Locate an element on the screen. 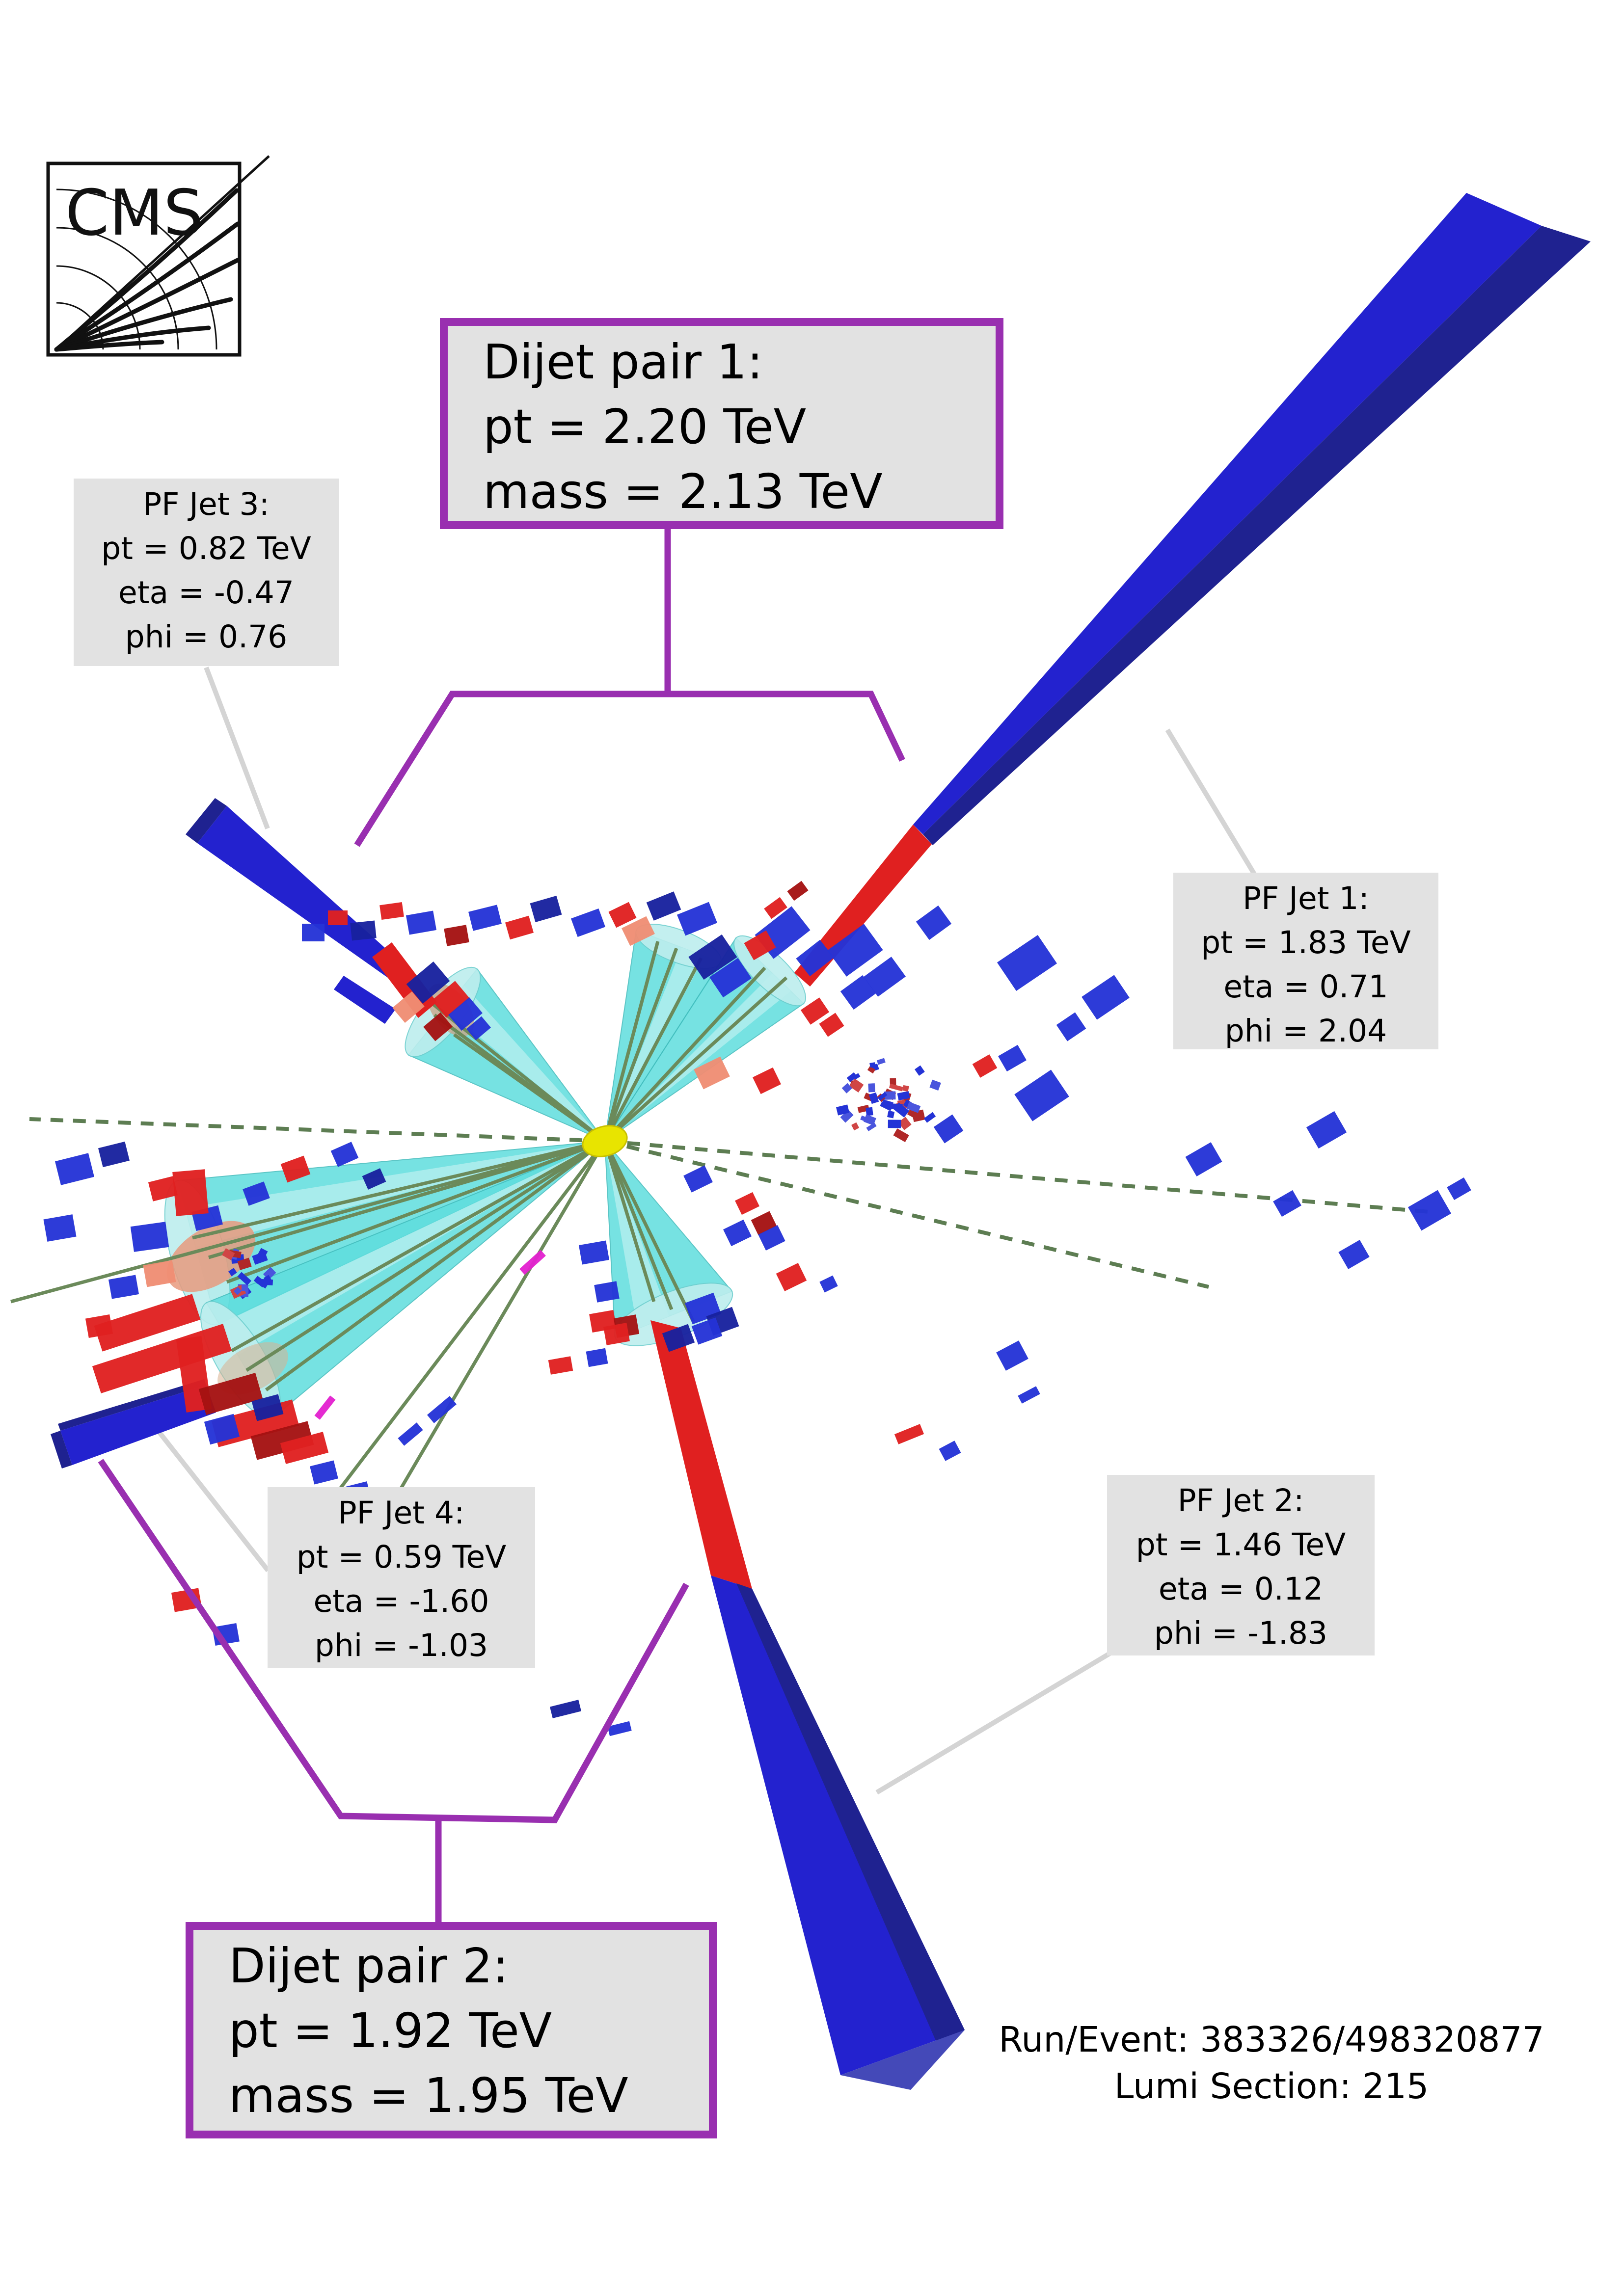 This screenshot has height=2296, width=1623. jet2-red-bar is located at coordinates (701, 1454).